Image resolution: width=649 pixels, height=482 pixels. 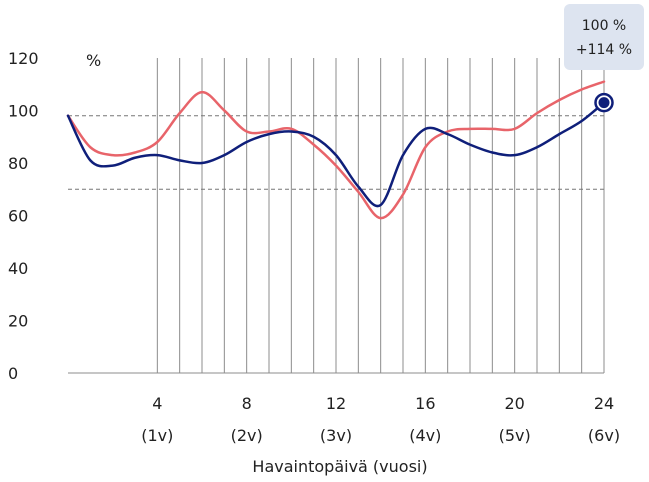 I want to click on end-point-marker, so click(x=604, y=102).